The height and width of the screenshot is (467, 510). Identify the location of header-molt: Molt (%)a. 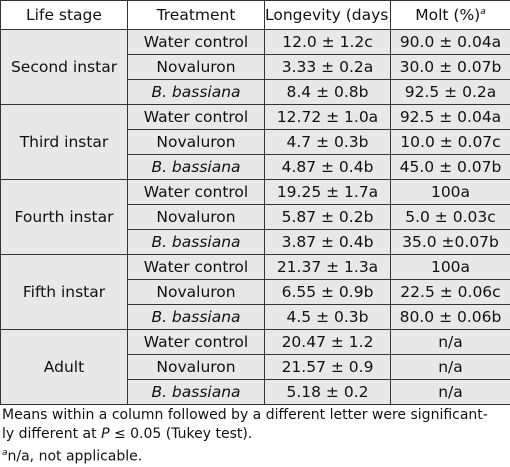
(450, 15).